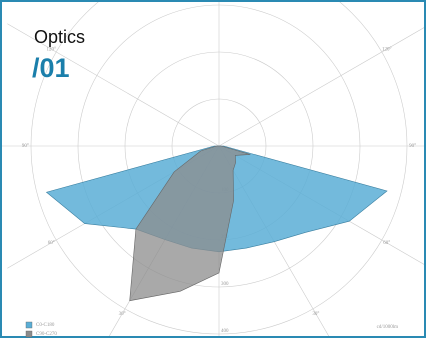 Image resolution: width=426 pixels, height=343 pixels. I want to click on header-title: Optics, so click(59, 37).